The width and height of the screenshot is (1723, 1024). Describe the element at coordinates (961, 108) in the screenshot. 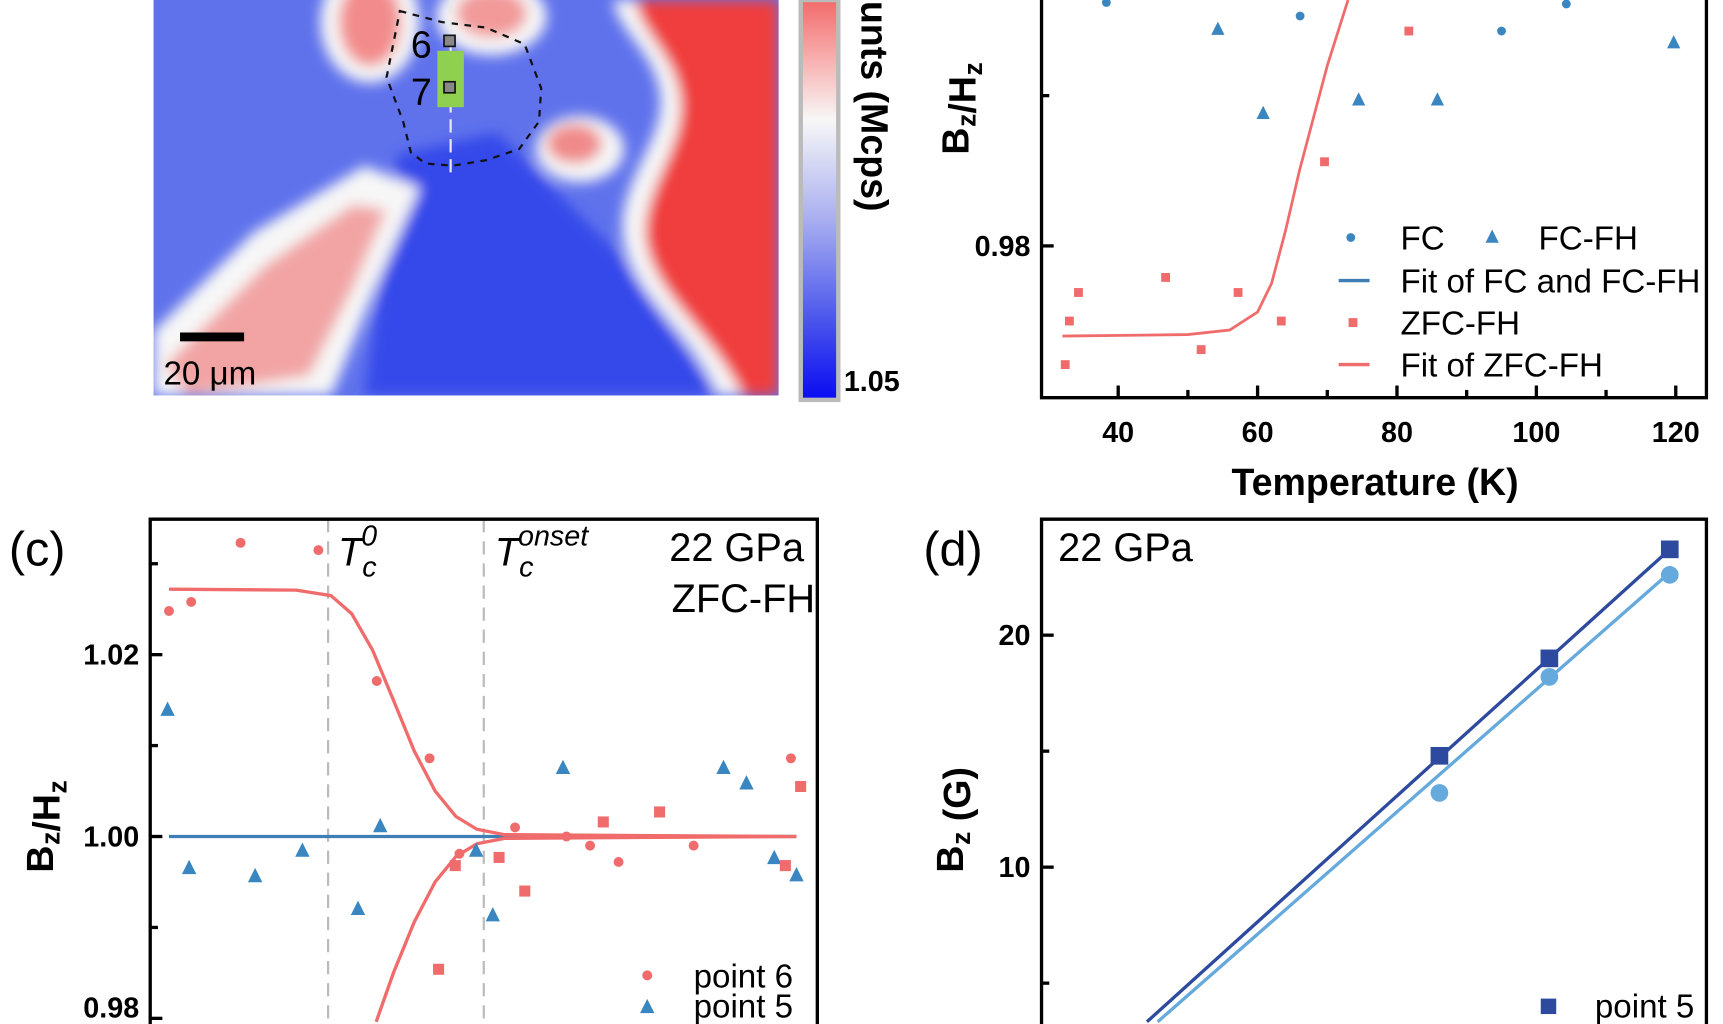

I see `y-axis-label-b: B_z/H_z` at that location.